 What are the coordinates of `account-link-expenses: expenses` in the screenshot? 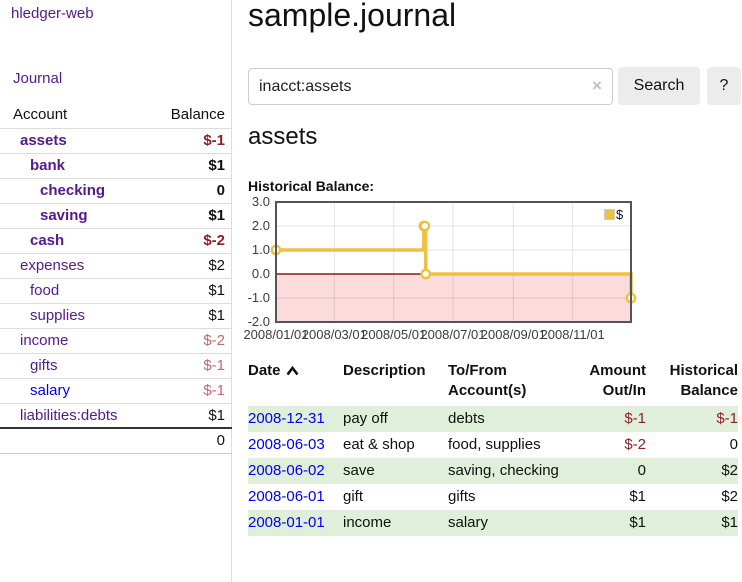 It's located at (52, 265).